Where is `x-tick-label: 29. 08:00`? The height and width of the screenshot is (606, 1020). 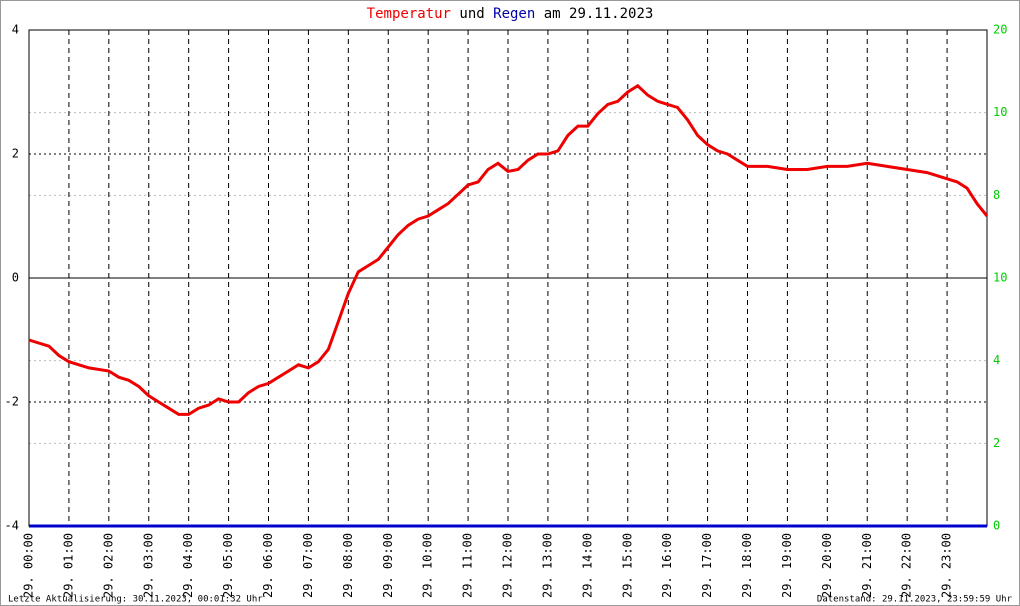
x-tick-label: 29. 08:00 is located at coordinates (348, 565).